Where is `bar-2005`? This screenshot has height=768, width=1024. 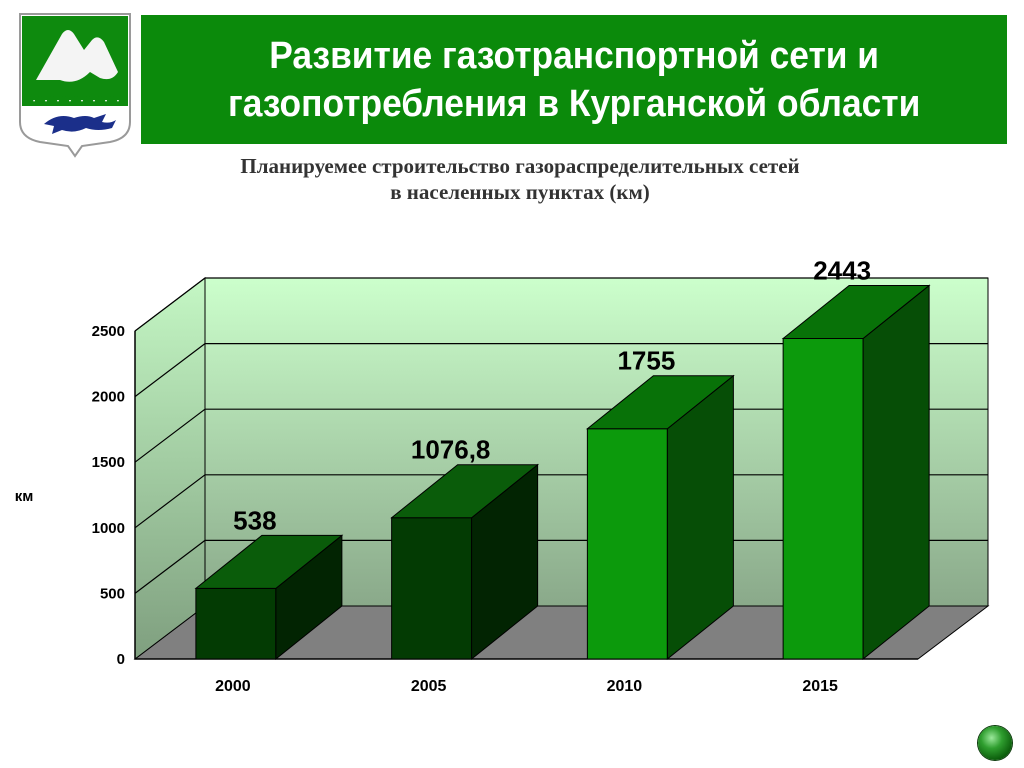
bar-2005 is located at coordinates (465, 562).